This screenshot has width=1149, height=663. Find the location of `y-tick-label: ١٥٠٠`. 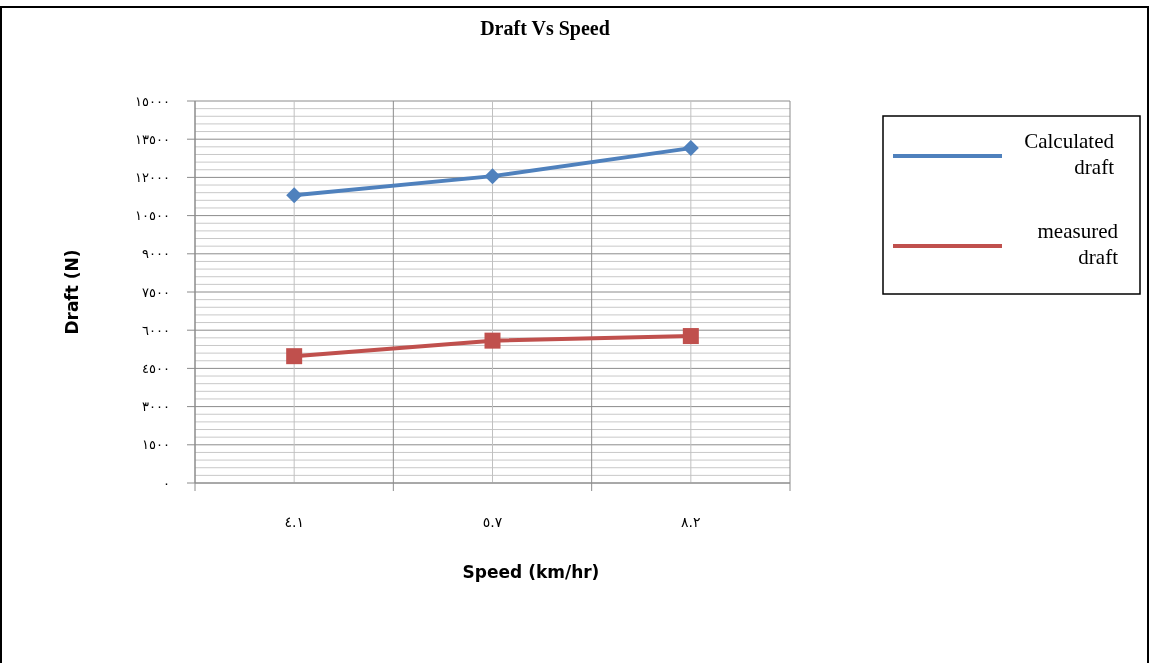

y-tick-label: ١٥٠٠ is located at coordinates (156, 445).